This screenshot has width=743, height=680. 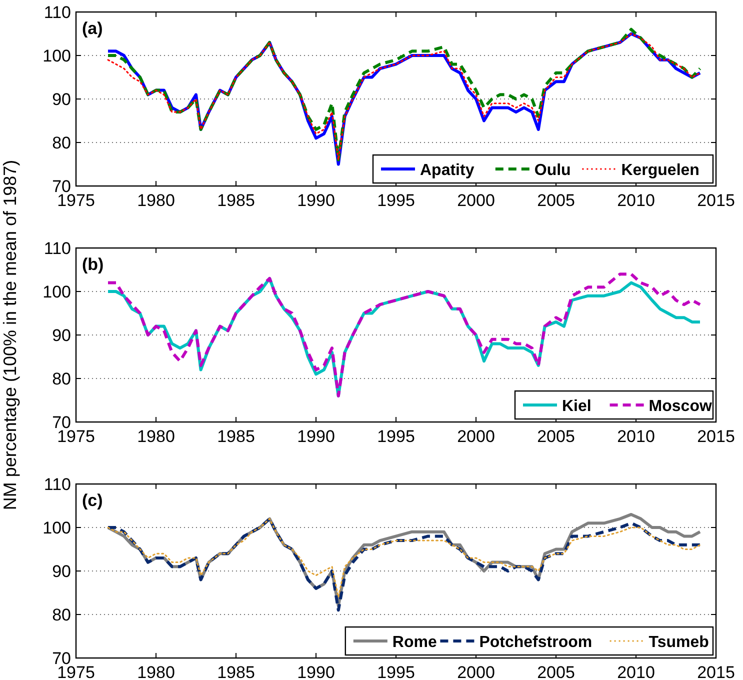 I want to click on legend-label: Potchefstroom, so click(x=535, y=642).